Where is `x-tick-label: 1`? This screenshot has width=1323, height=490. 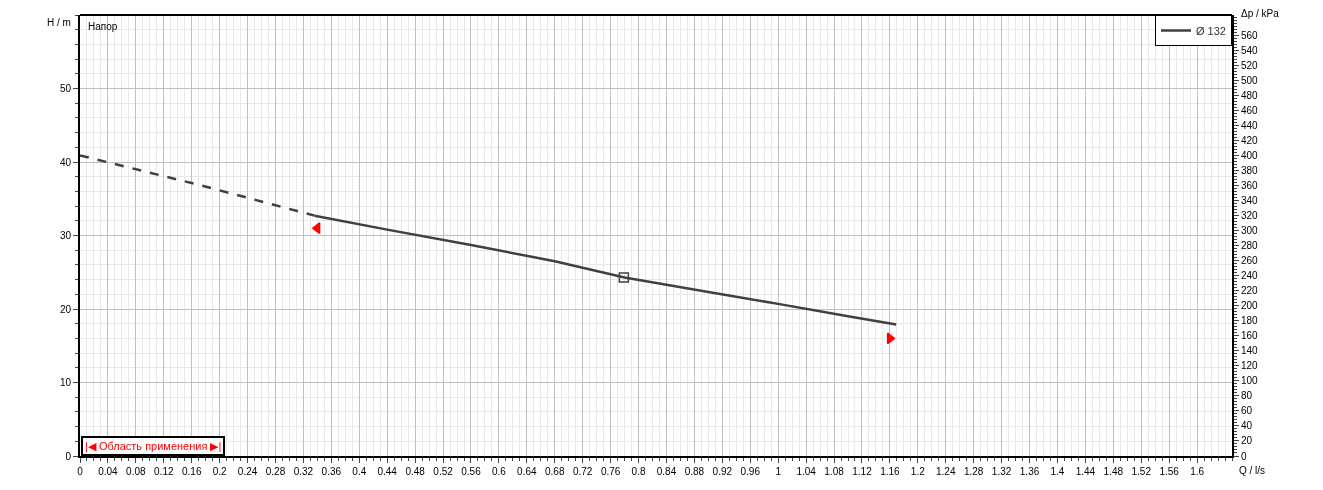
x-tick-label: 1 is located at coordinates (778, 471).